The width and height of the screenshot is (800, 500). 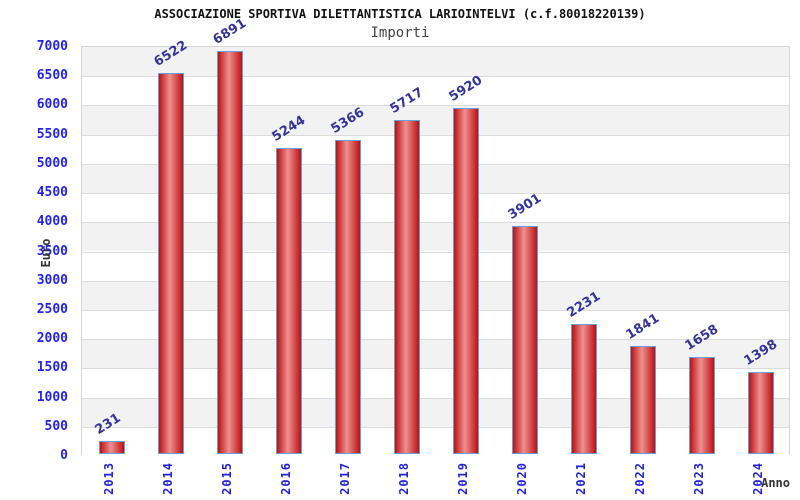 I want to click on x-tick-label: 2017, so click(x=344, y=478).